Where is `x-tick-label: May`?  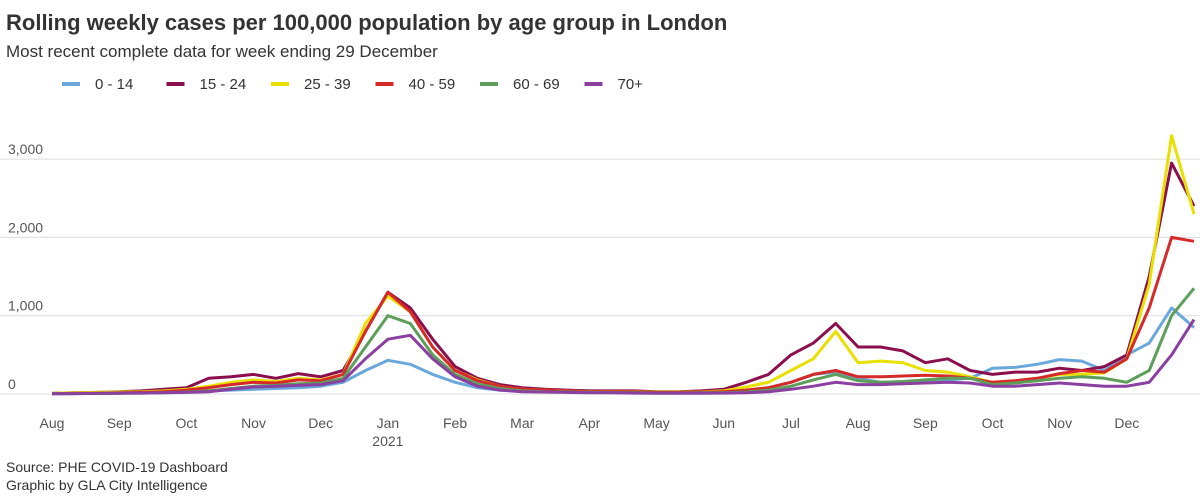 x-tick-label: May is located at coordinates (656, 423).